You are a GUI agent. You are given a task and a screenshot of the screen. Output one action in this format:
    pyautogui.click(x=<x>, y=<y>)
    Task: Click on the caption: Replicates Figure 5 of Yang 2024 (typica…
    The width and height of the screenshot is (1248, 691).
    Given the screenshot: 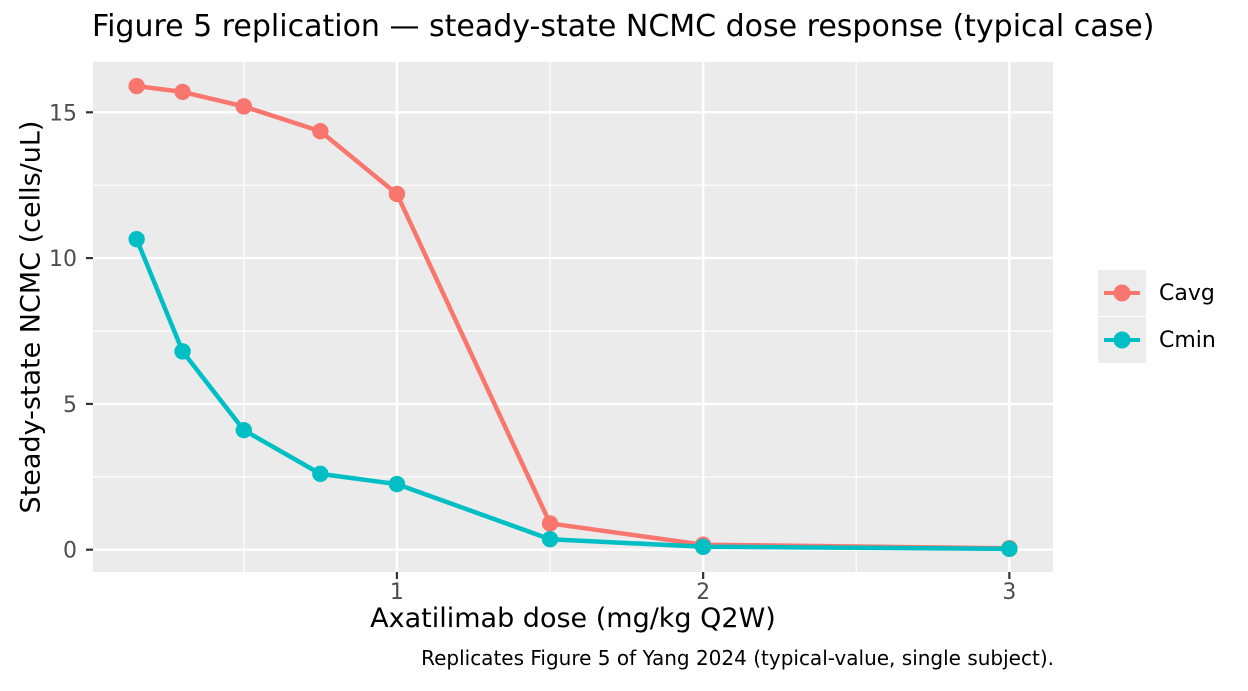 What is the action you would take?
    pyautogui.click(x=737, y=658)
    